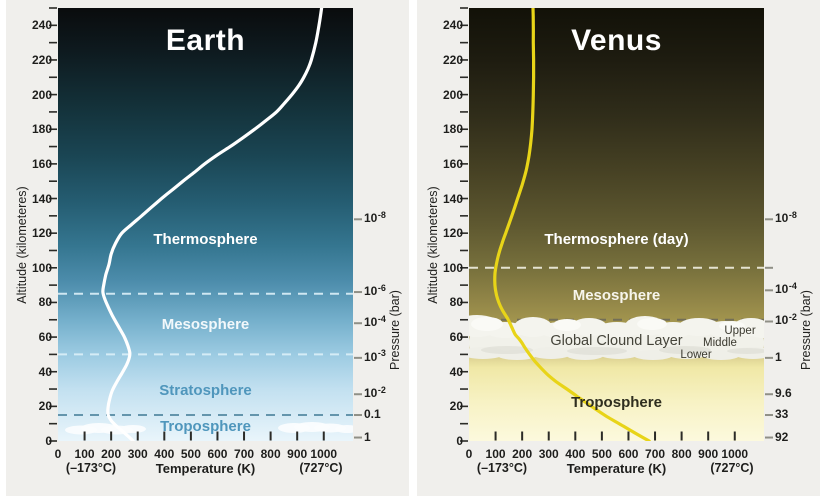 Image resolution: width=825 pixels, height=496 pixels. I want to click on pressure-base: 92, so click(782, 436).